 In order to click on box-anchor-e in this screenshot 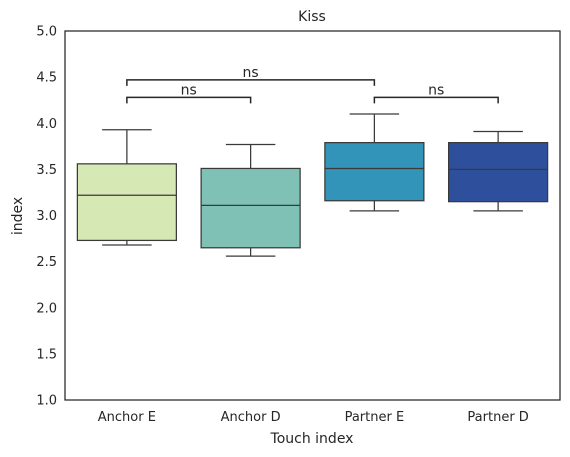, I will do `click(126, 187)`.